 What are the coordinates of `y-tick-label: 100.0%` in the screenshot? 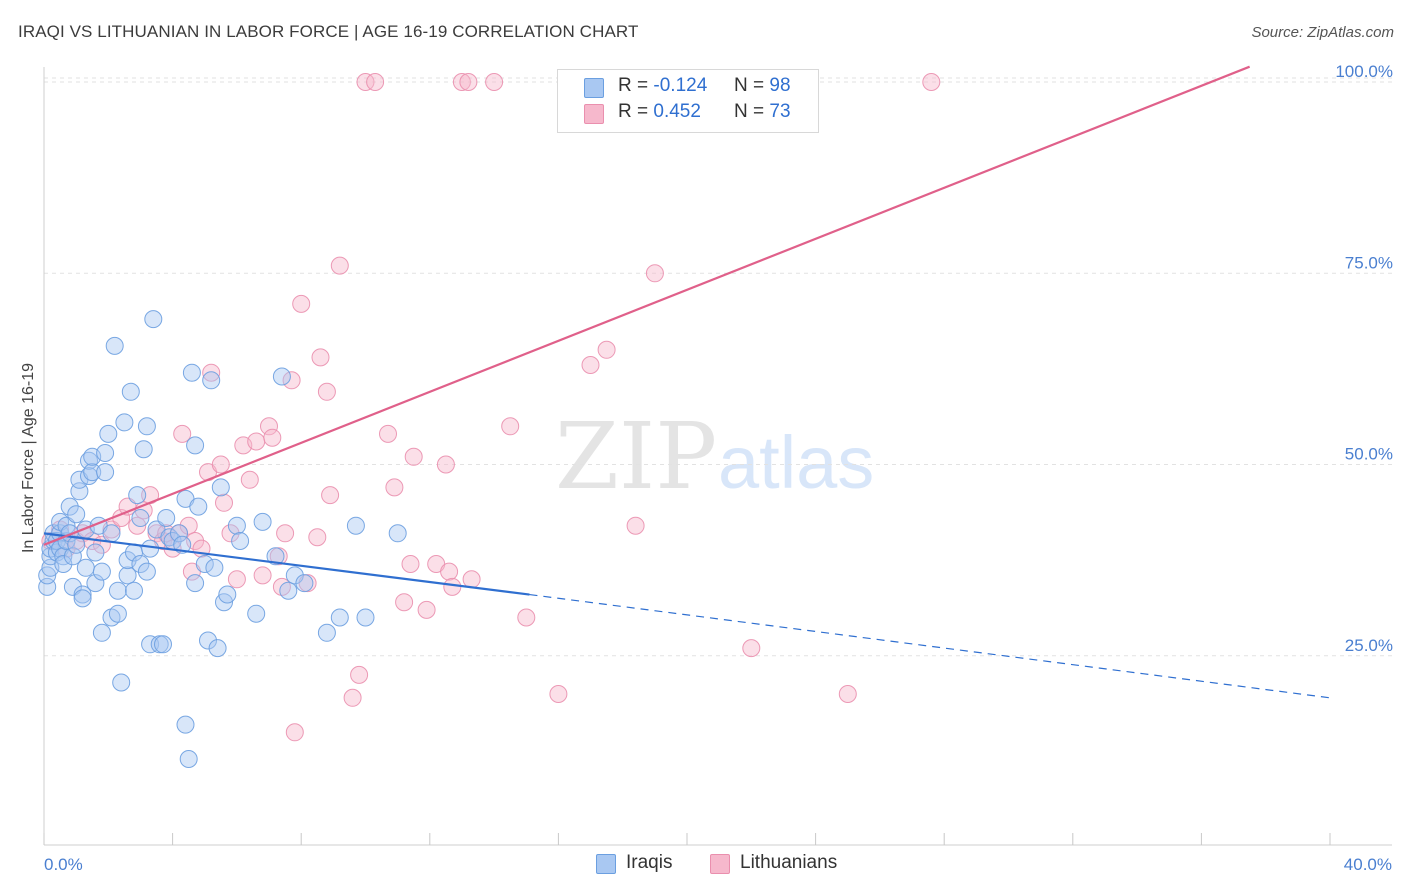 It's located at (1364, 71).